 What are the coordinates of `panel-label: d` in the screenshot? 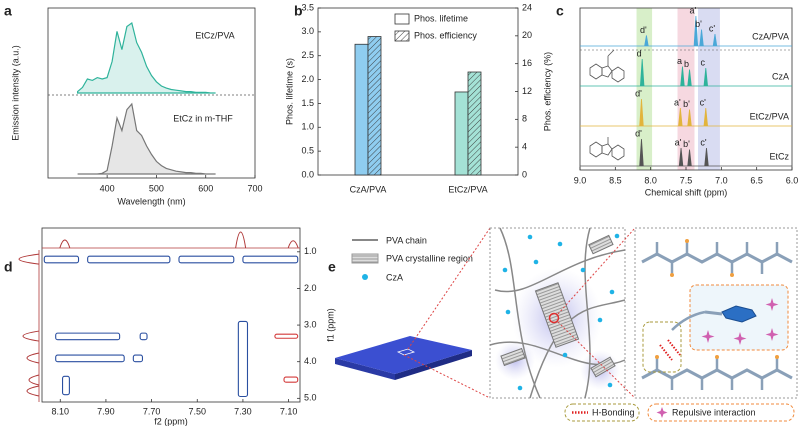 It's located at (8, 267).